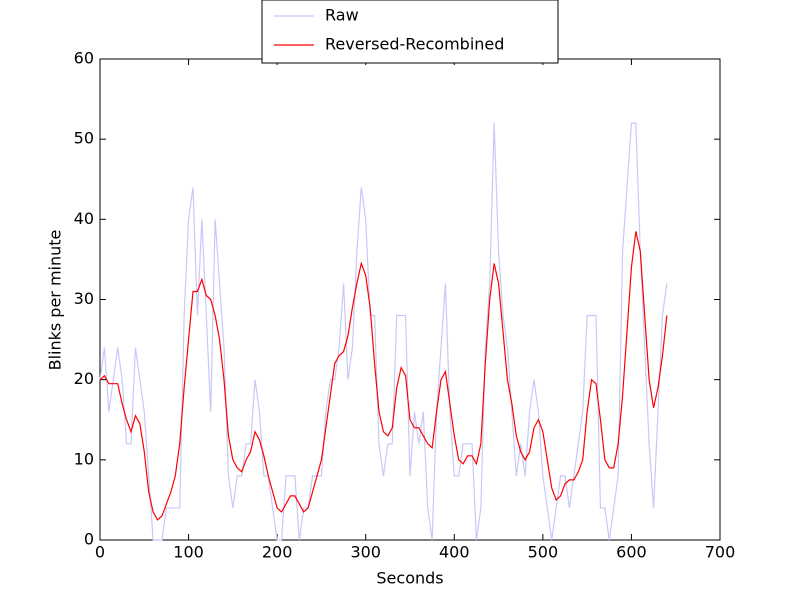 The height and width of the screenshot is (600, 800). What do you see at coordinates (84, 218) in the screenshot?
I see `y-tick-label: 40` at bounding box center [84, 218].